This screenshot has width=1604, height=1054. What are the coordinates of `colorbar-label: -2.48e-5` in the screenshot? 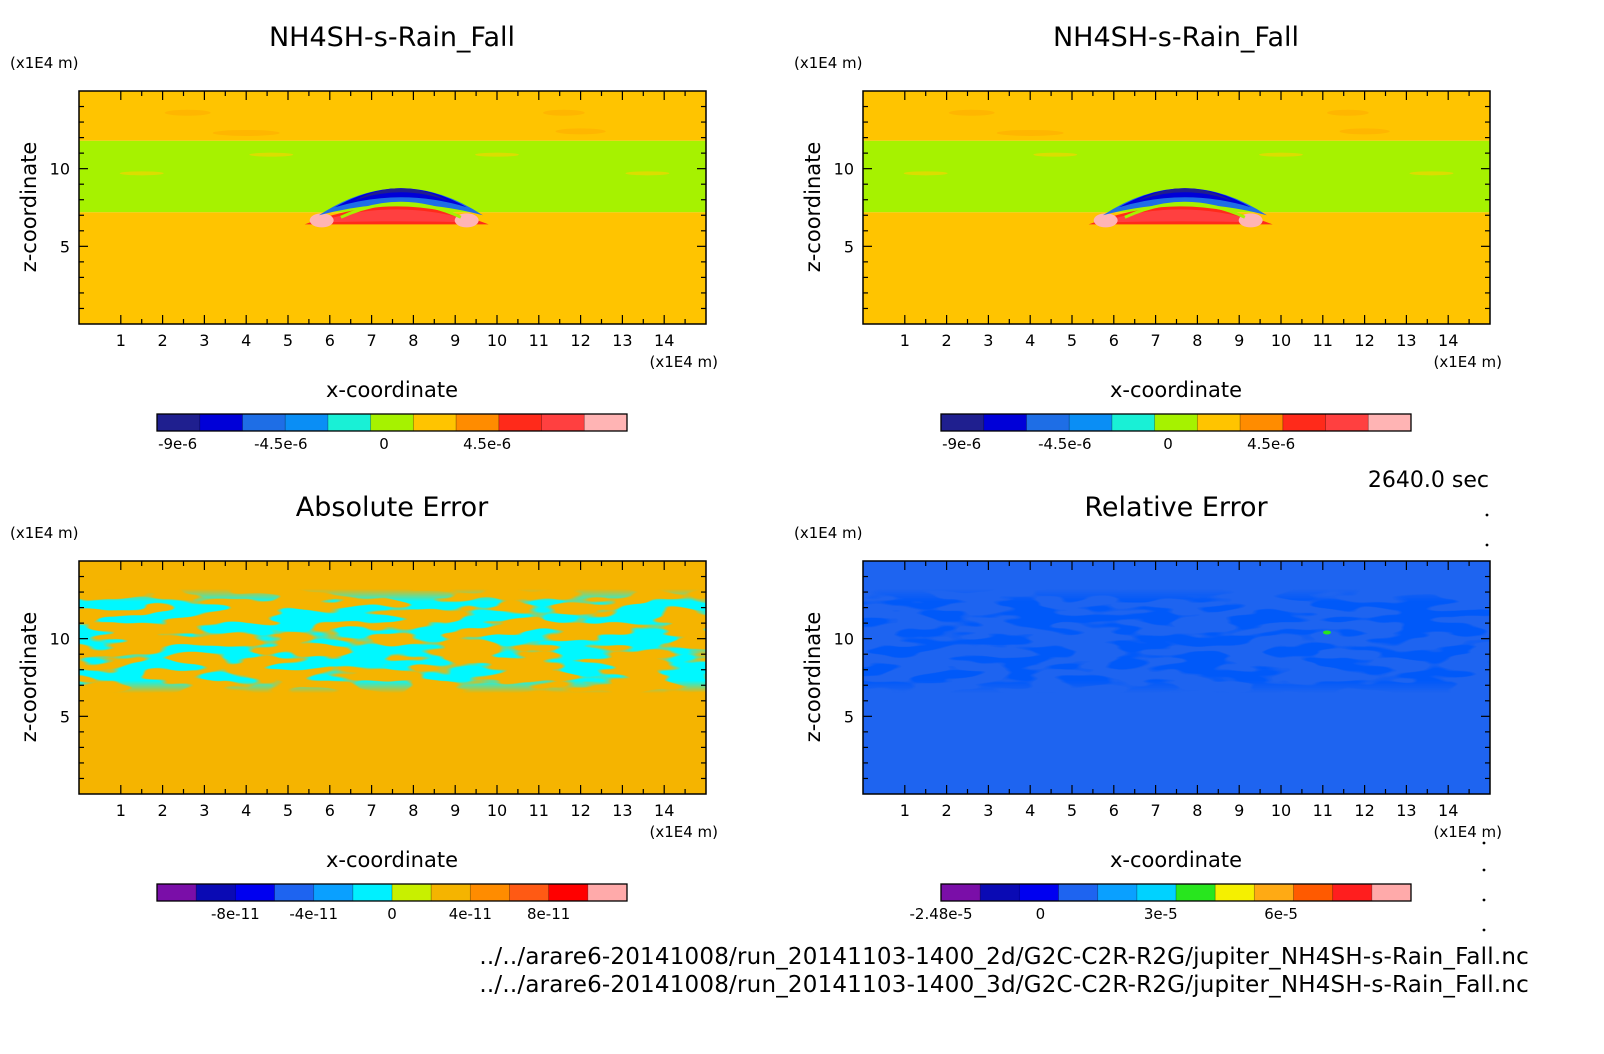 It's located at (941, 914).